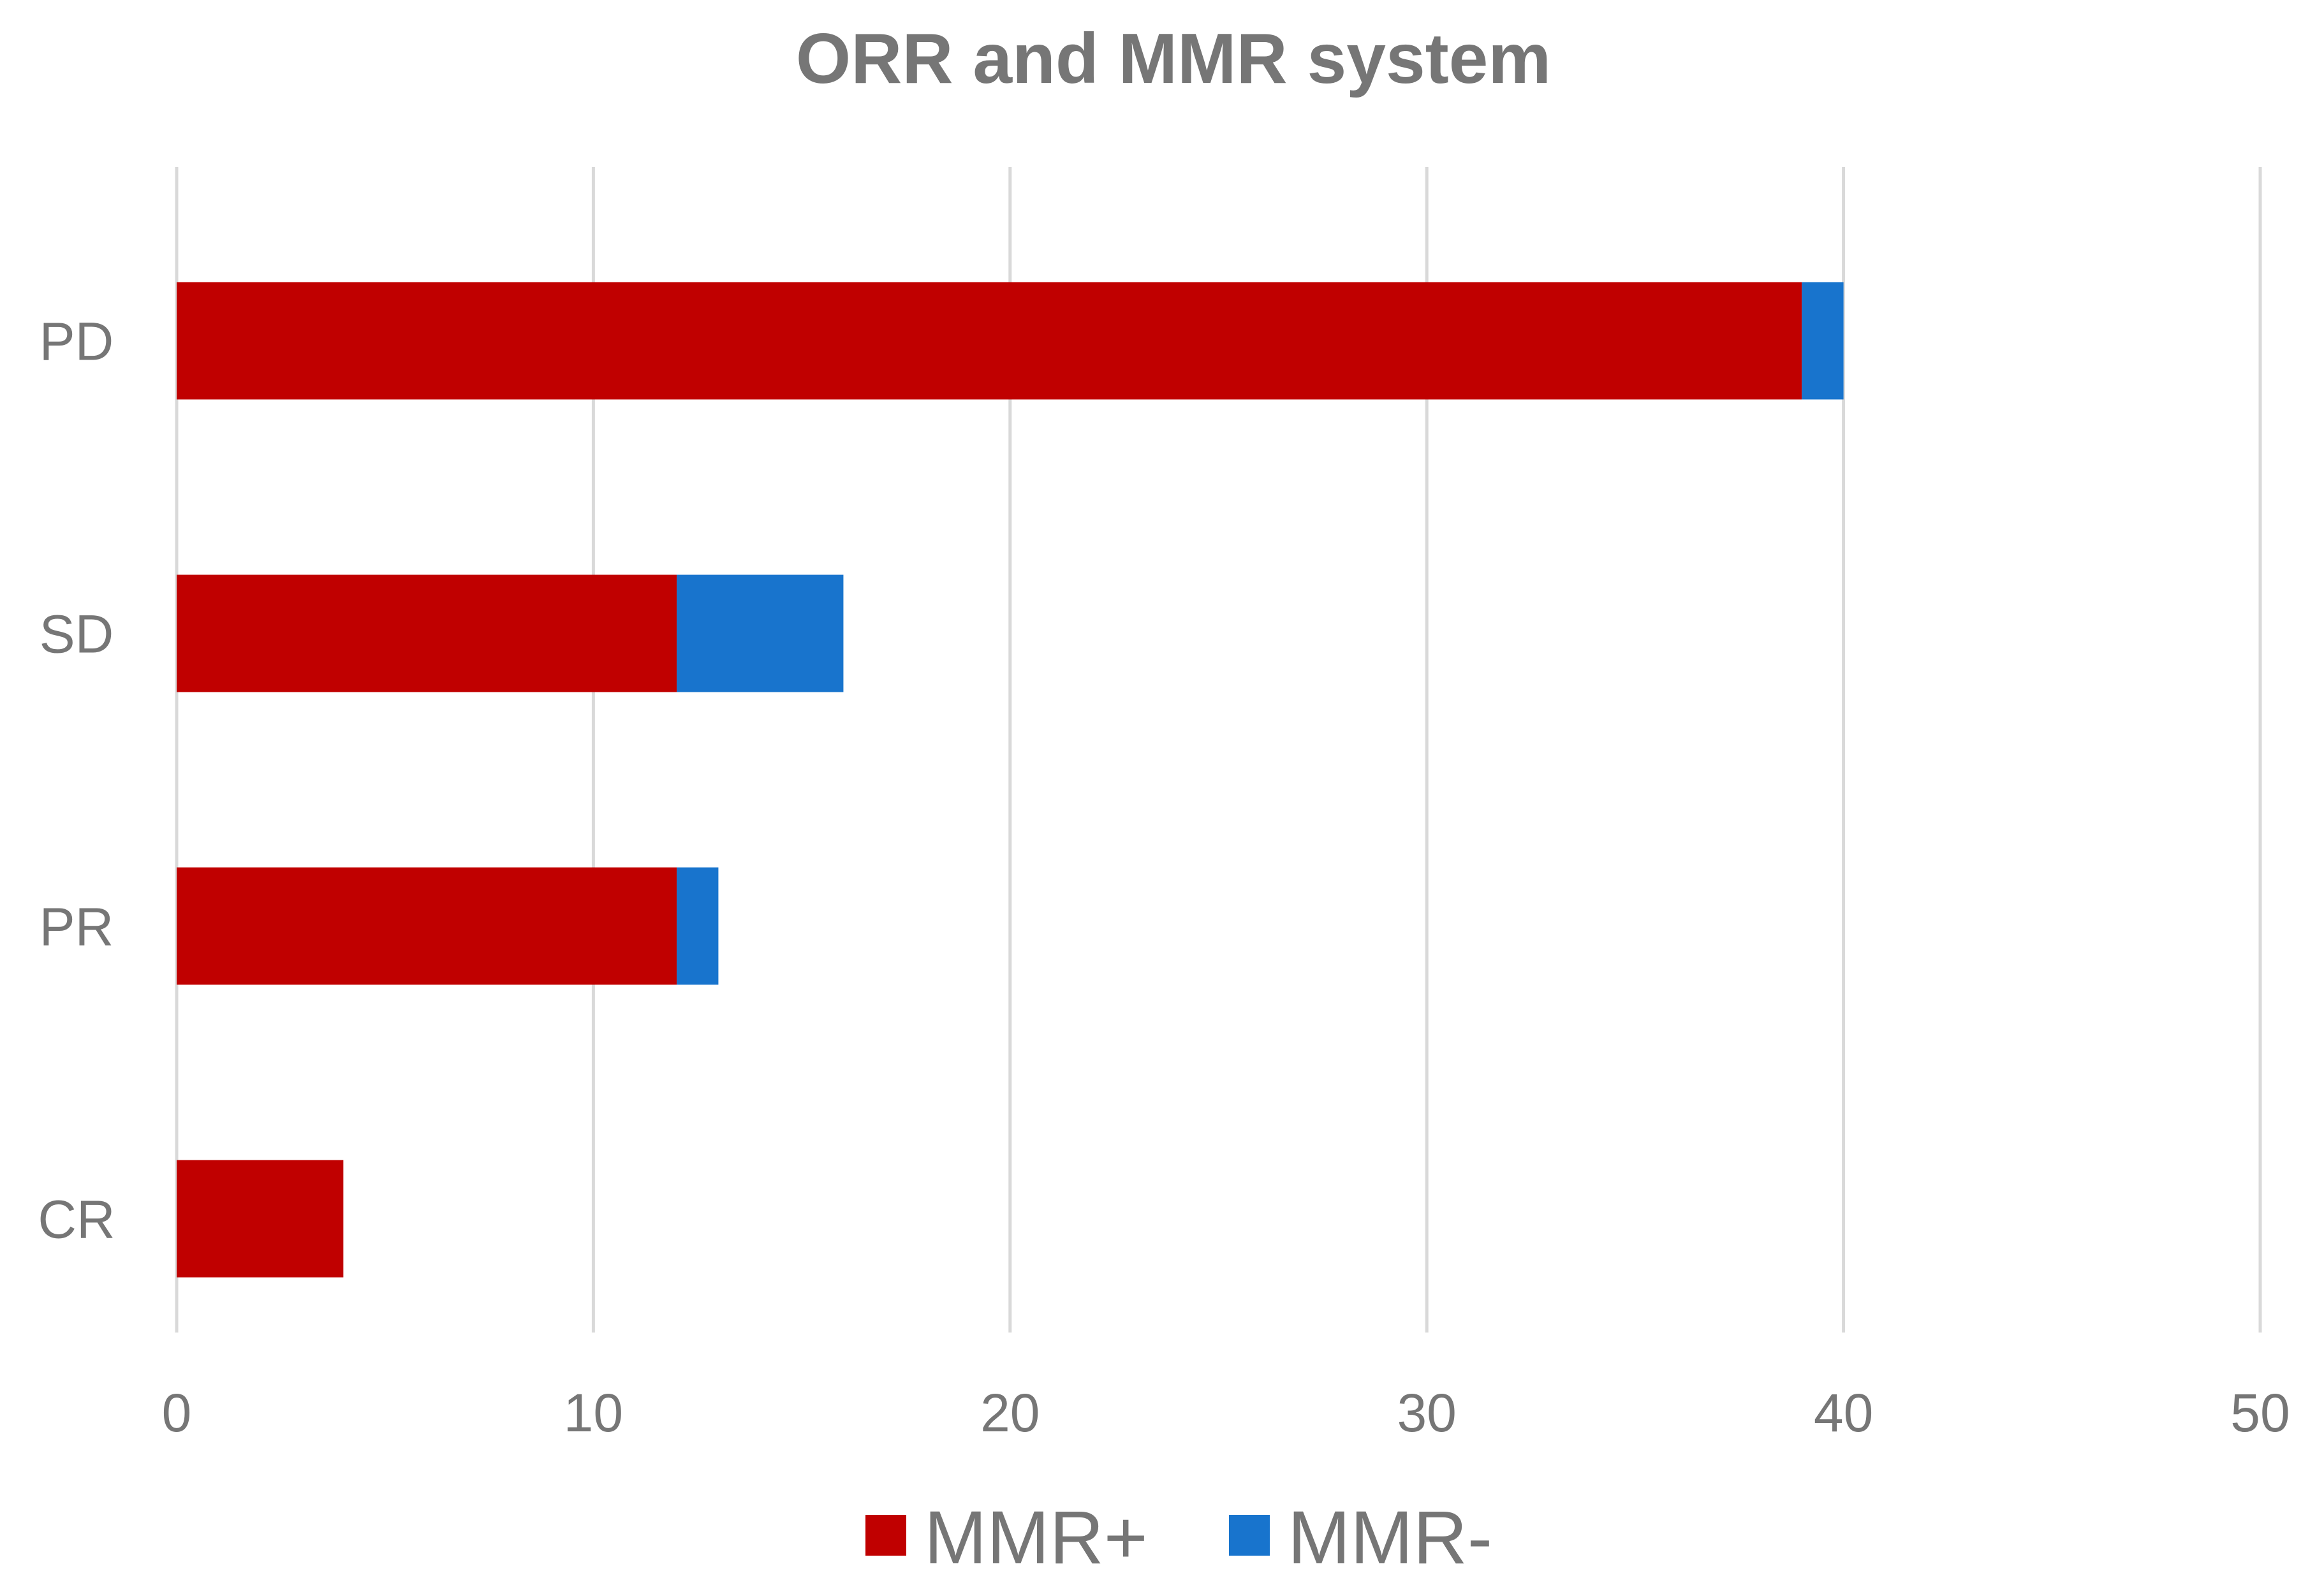 The width and height of the screenshot is (2324, 1592). I want to click on legend: MMR+ MMR-, so click(1179, 1538).